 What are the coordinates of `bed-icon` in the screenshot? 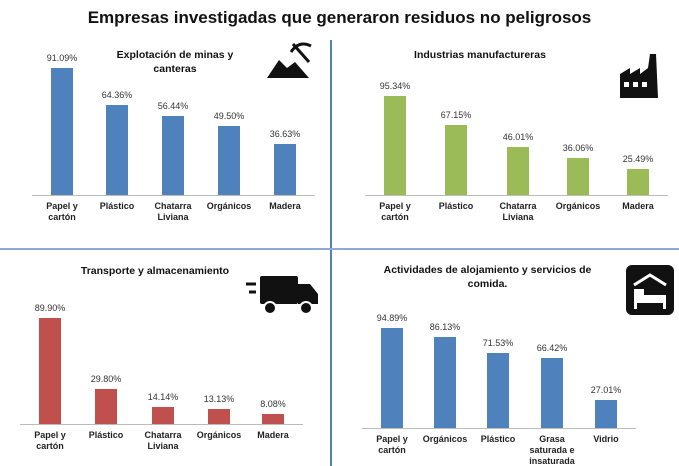 It's located at (650, 290).